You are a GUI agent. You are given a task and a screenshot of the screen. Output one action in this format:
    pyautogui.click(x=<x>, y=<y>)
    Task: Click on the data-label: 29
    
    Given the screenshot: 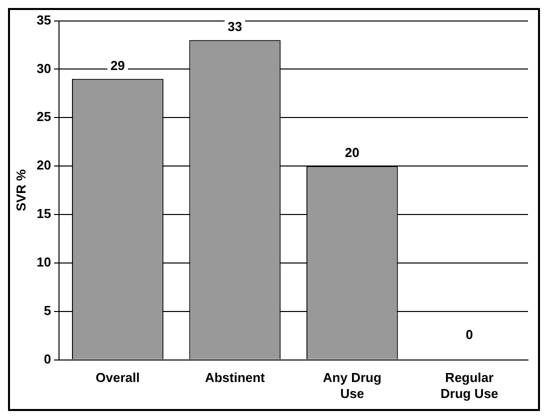 What is the action you would take?
    pyautogui.click(x=117, y=65)
    